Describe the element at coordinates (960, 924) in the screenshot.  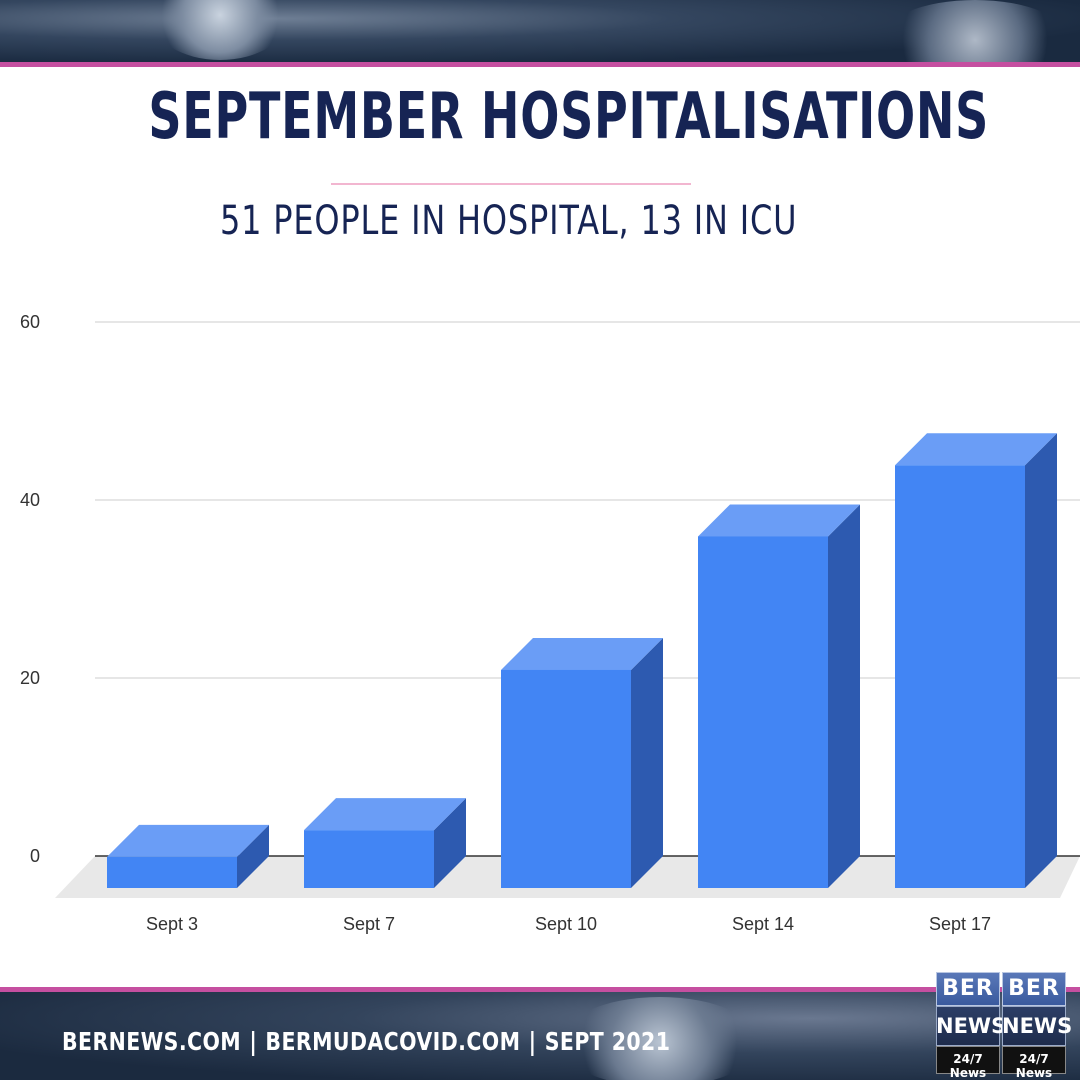
I see `x-tick-label: Sept 17` at that location.